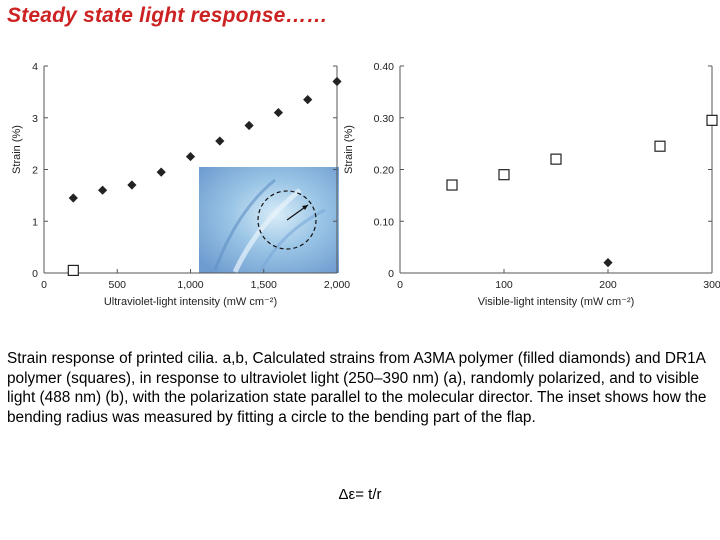 Image resolution: width=720 pixels, height=540 pixels. I want to click on y-tick-label: 0.10, so click(384, 222).